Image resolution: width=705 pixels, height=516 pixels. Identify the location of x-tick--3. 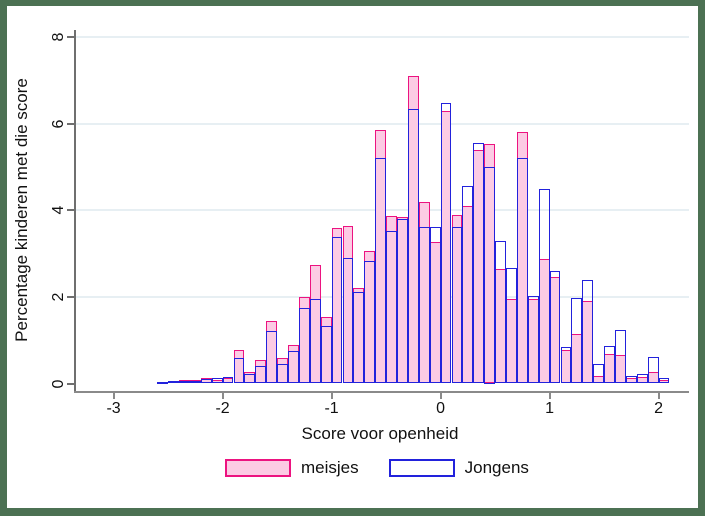
(113, 396).